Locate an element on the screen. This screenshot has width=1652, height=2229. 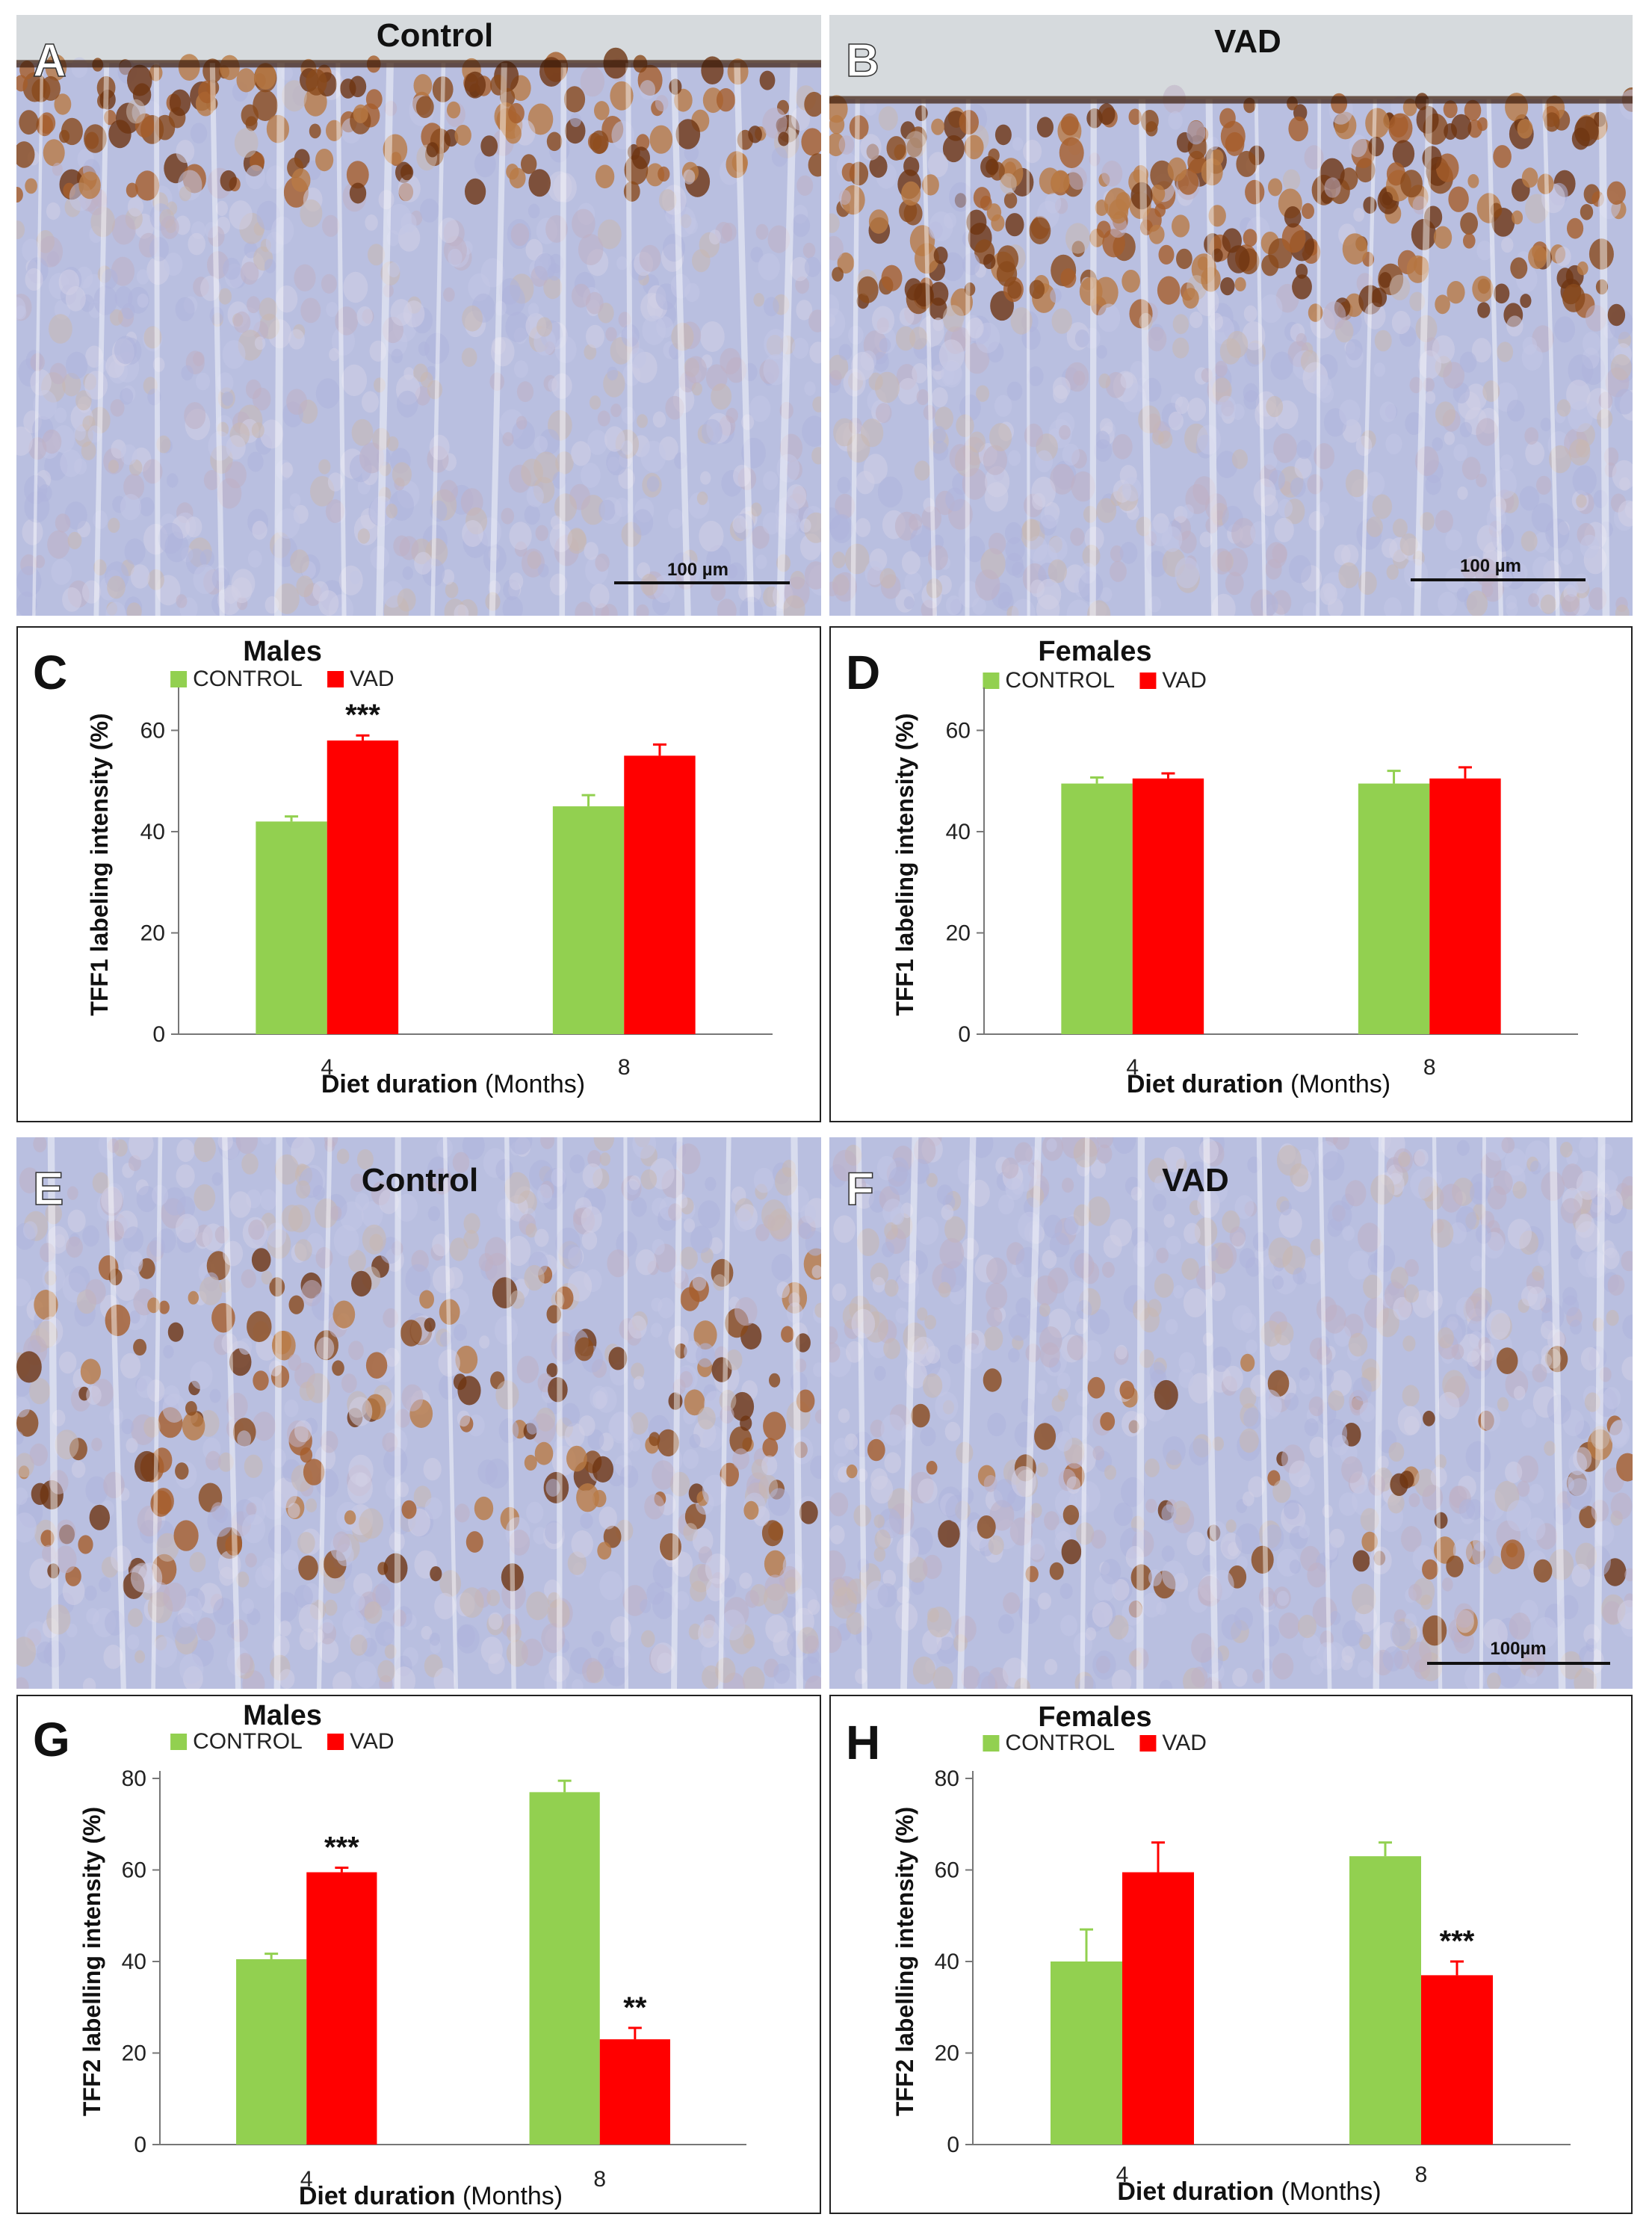
panel-letter: H is located at coordinates (863, 1742).